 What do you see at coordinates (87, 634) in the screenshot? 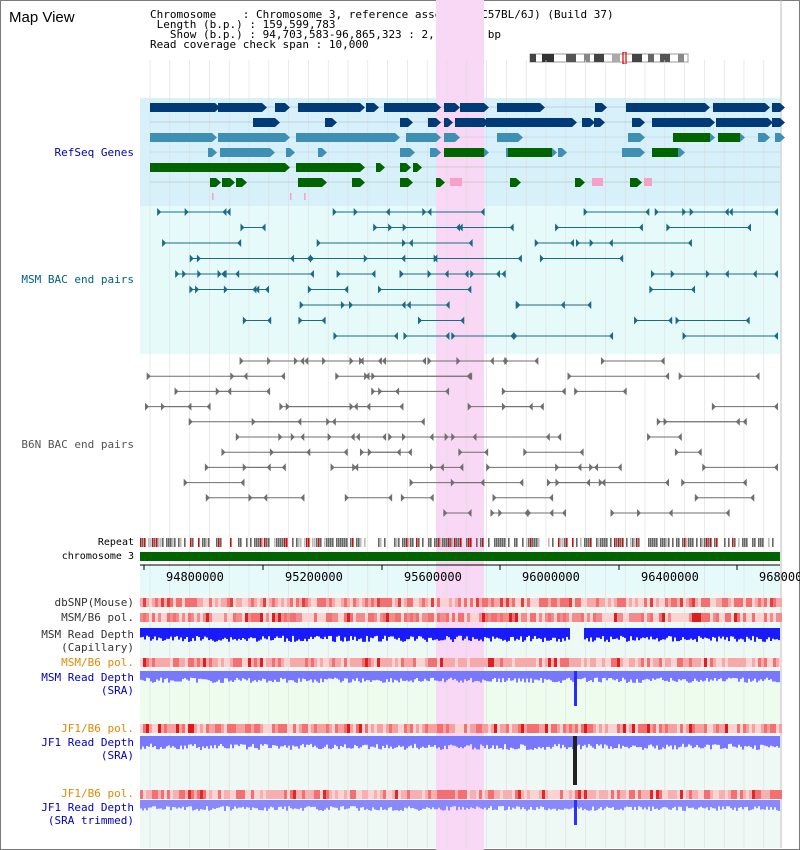
I see `track-label-msm-depth-capillary: MSM Read Depth` at bounding box center [87, 634].